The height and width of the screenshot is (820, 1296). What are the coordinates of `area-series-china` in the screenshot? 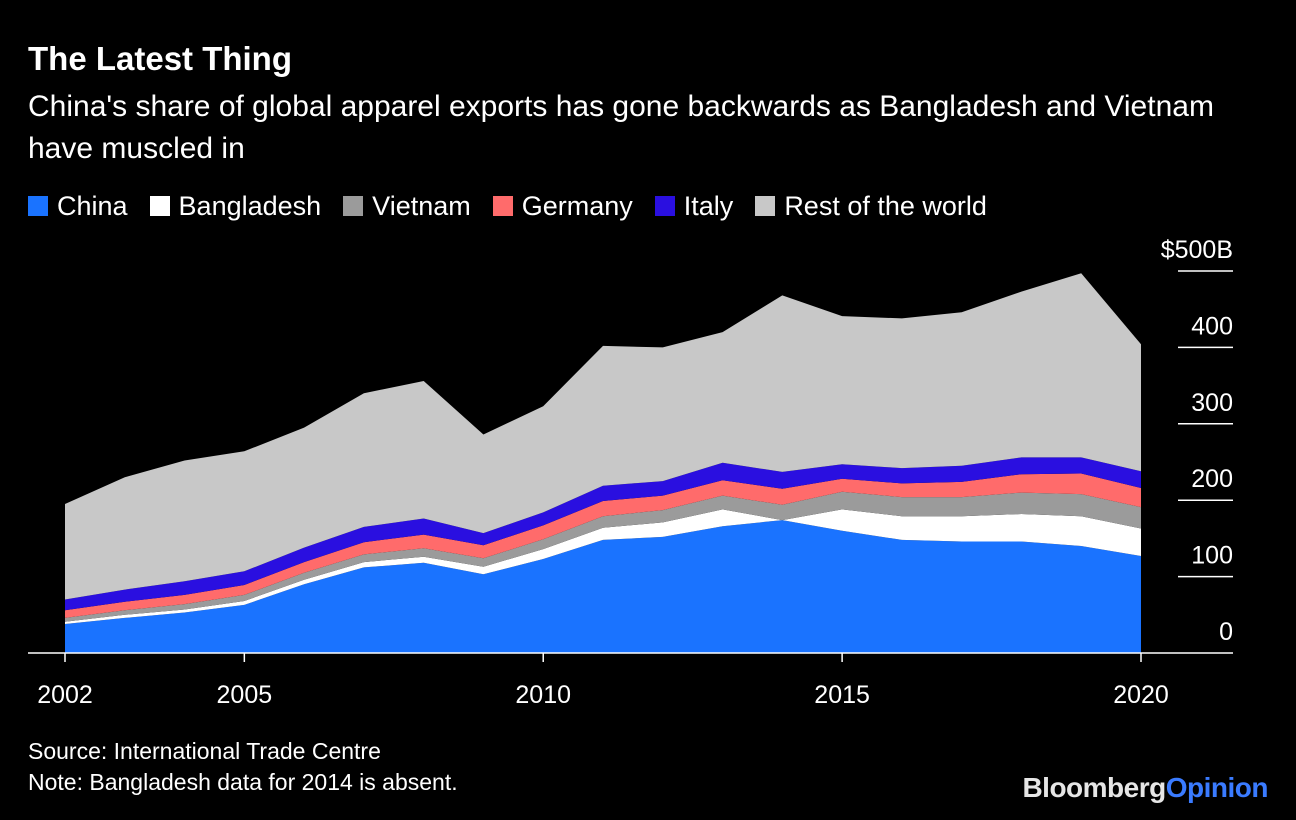 It's located at (603, 586).